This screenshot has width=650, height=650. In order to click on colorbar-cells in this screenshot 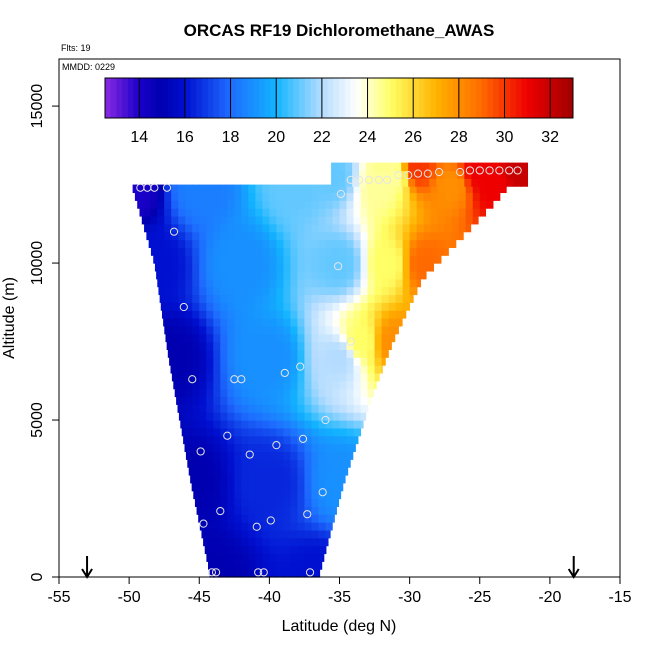, I will do `click(339, 98)`.